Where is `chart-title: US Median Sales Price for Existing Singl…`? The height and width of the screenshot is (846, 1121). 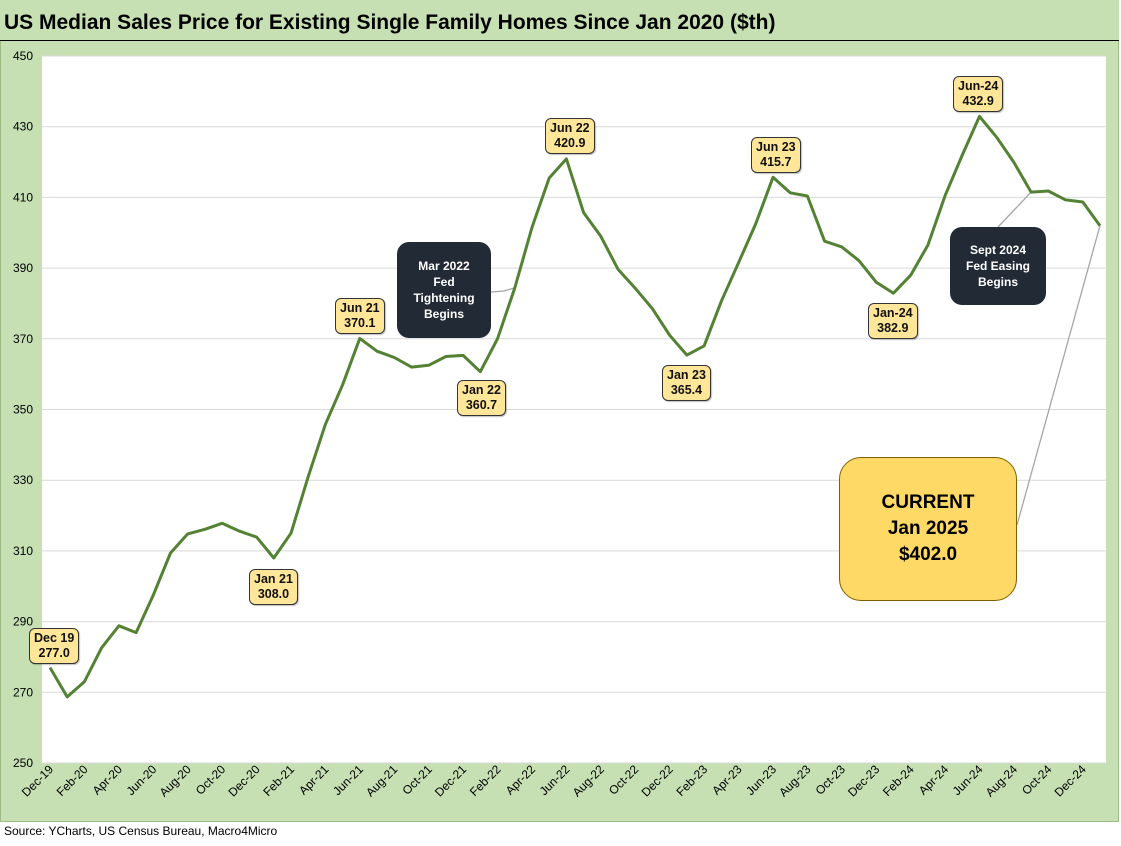
chart-title: US Median Sales Price for Existing Singl… is located at coordinates (390, 22).